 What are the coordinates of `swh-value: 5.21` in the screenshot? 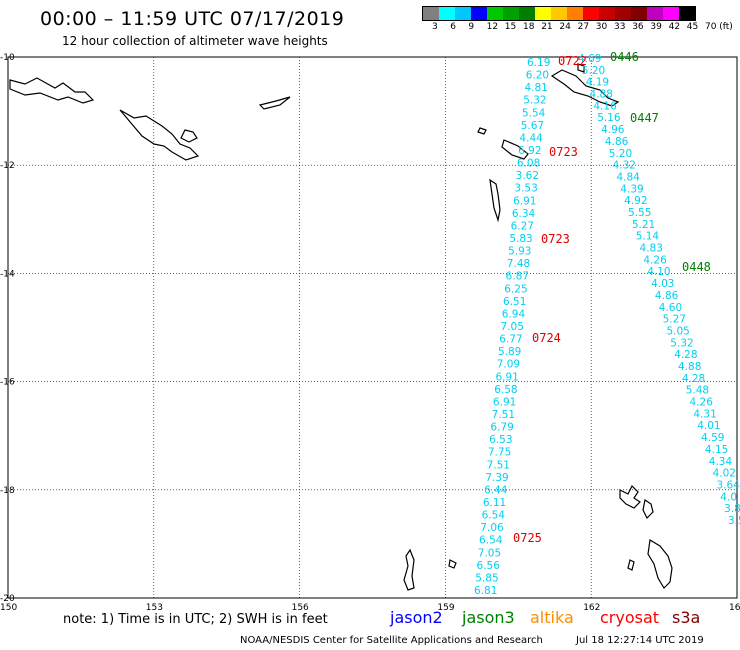 It's located at (643, 225).